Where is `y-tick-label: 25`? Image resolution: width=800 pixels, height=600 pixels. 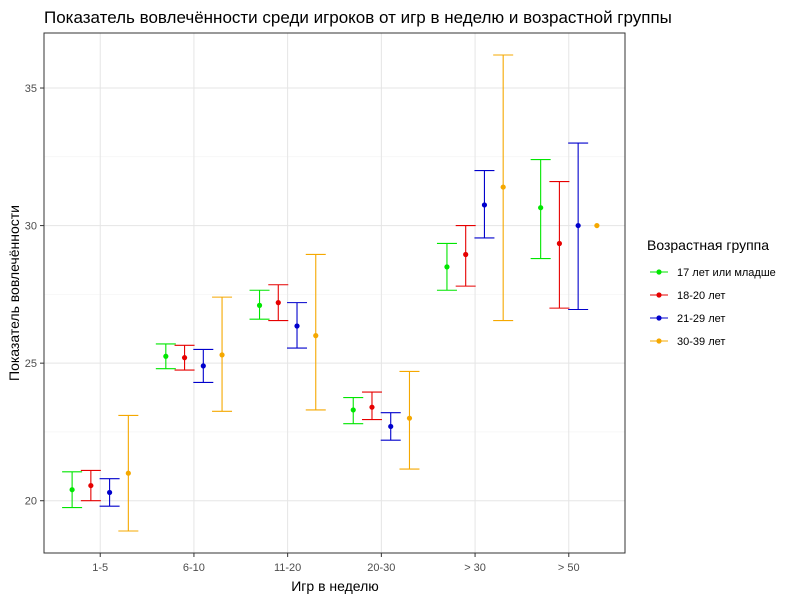 y-tick-label: 25 is located at coordinates (31, 364).